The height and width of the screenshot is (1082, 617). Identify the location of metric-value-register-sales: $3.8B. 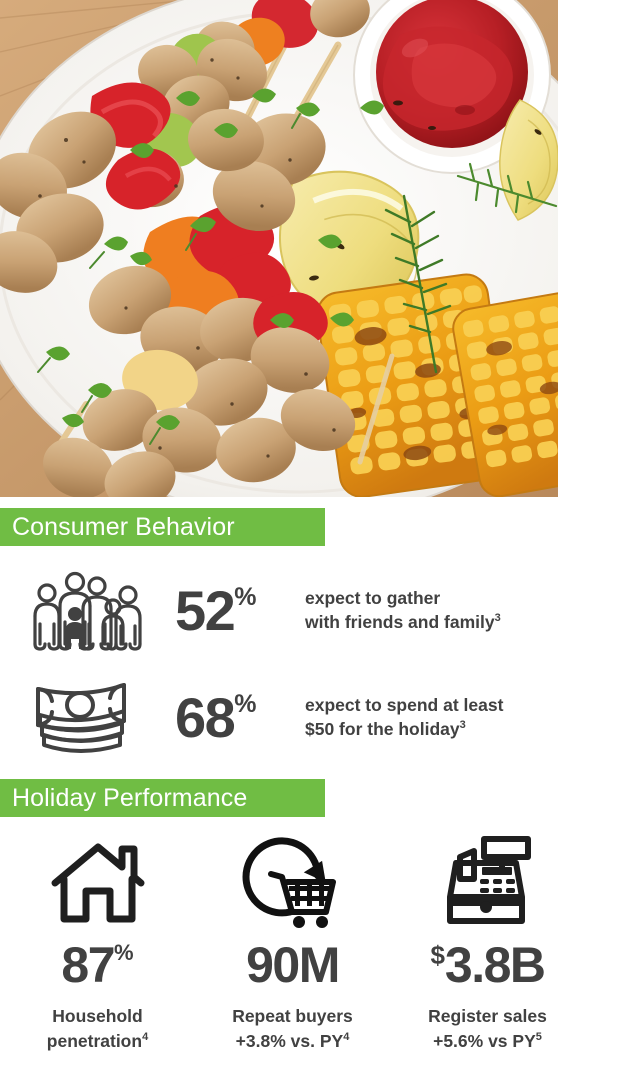
(488, 968).